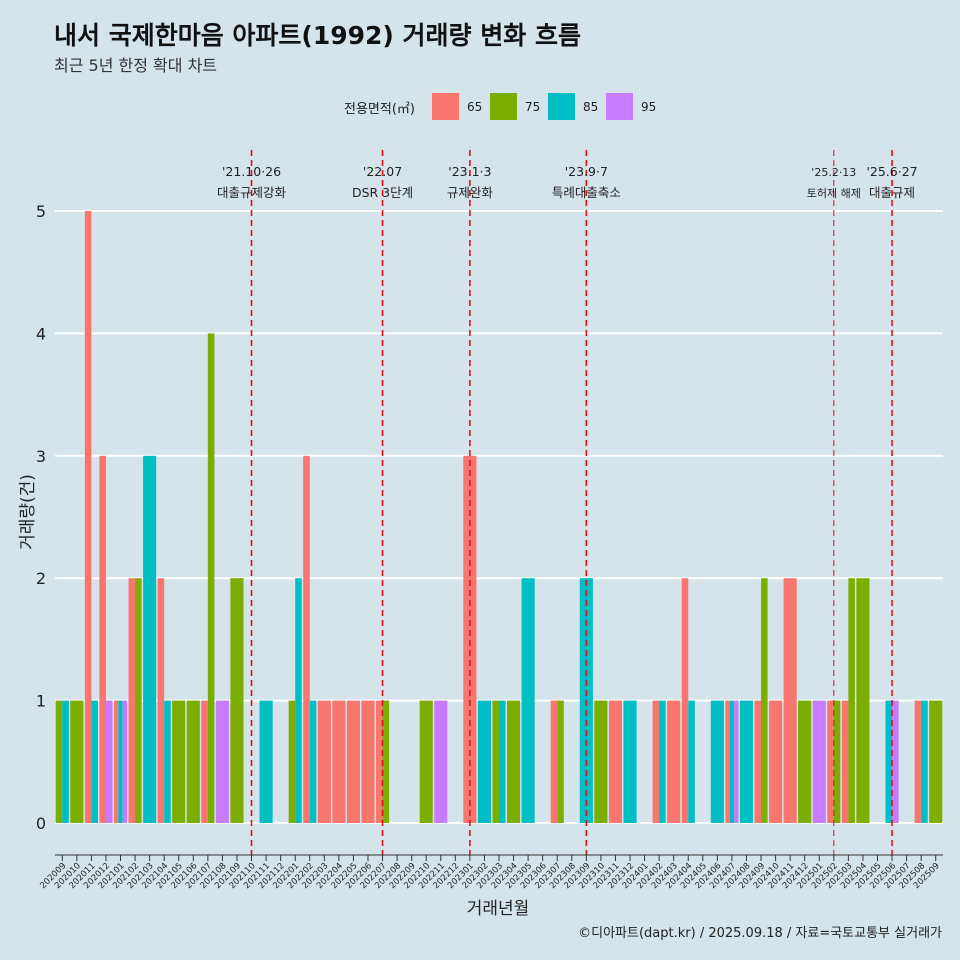 Image resolution: width=960 pixels, height=960 pixels. Describe the element at coordinates (41, 823) in the screenshot. I see `y-tick-label: 0` at that location.